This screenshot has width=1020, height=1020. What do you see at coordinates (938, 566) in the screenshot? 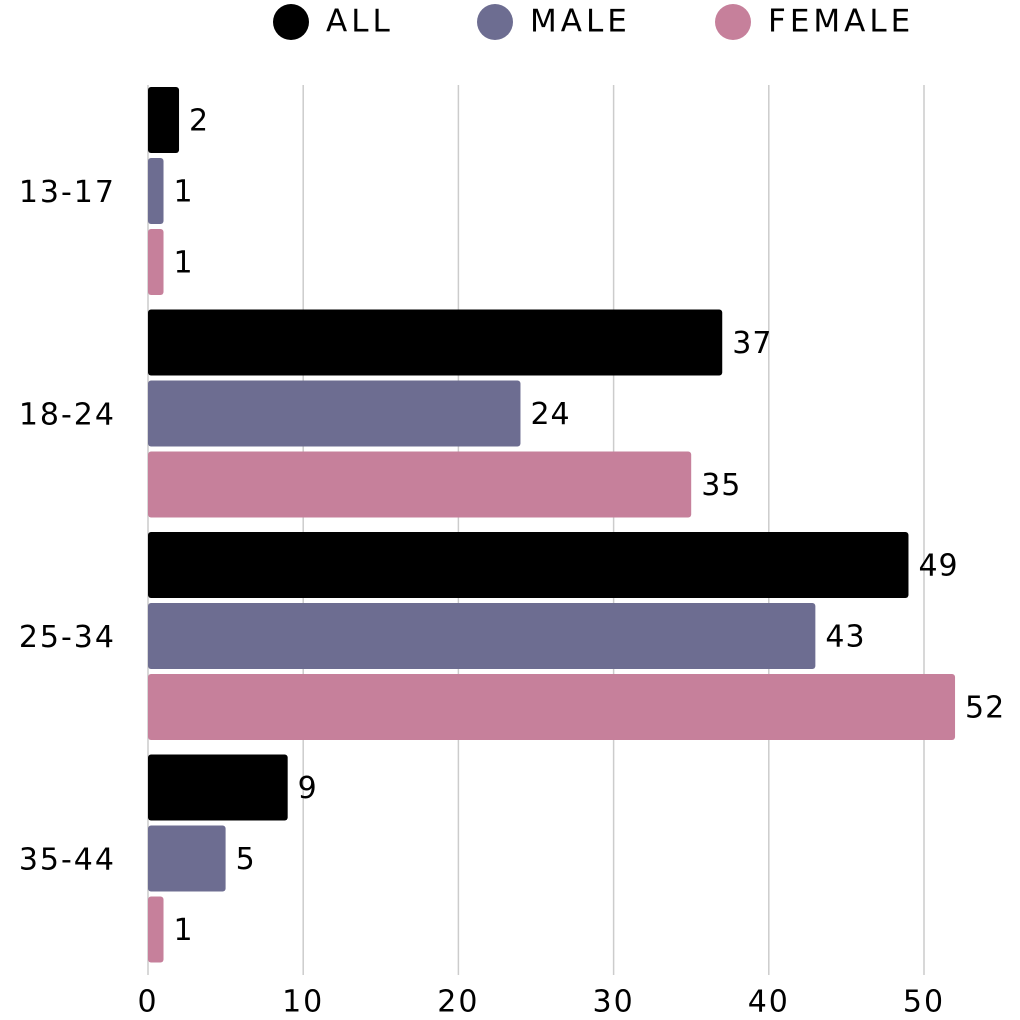
I see `value-label: 49` at bounding box center [938, 566].